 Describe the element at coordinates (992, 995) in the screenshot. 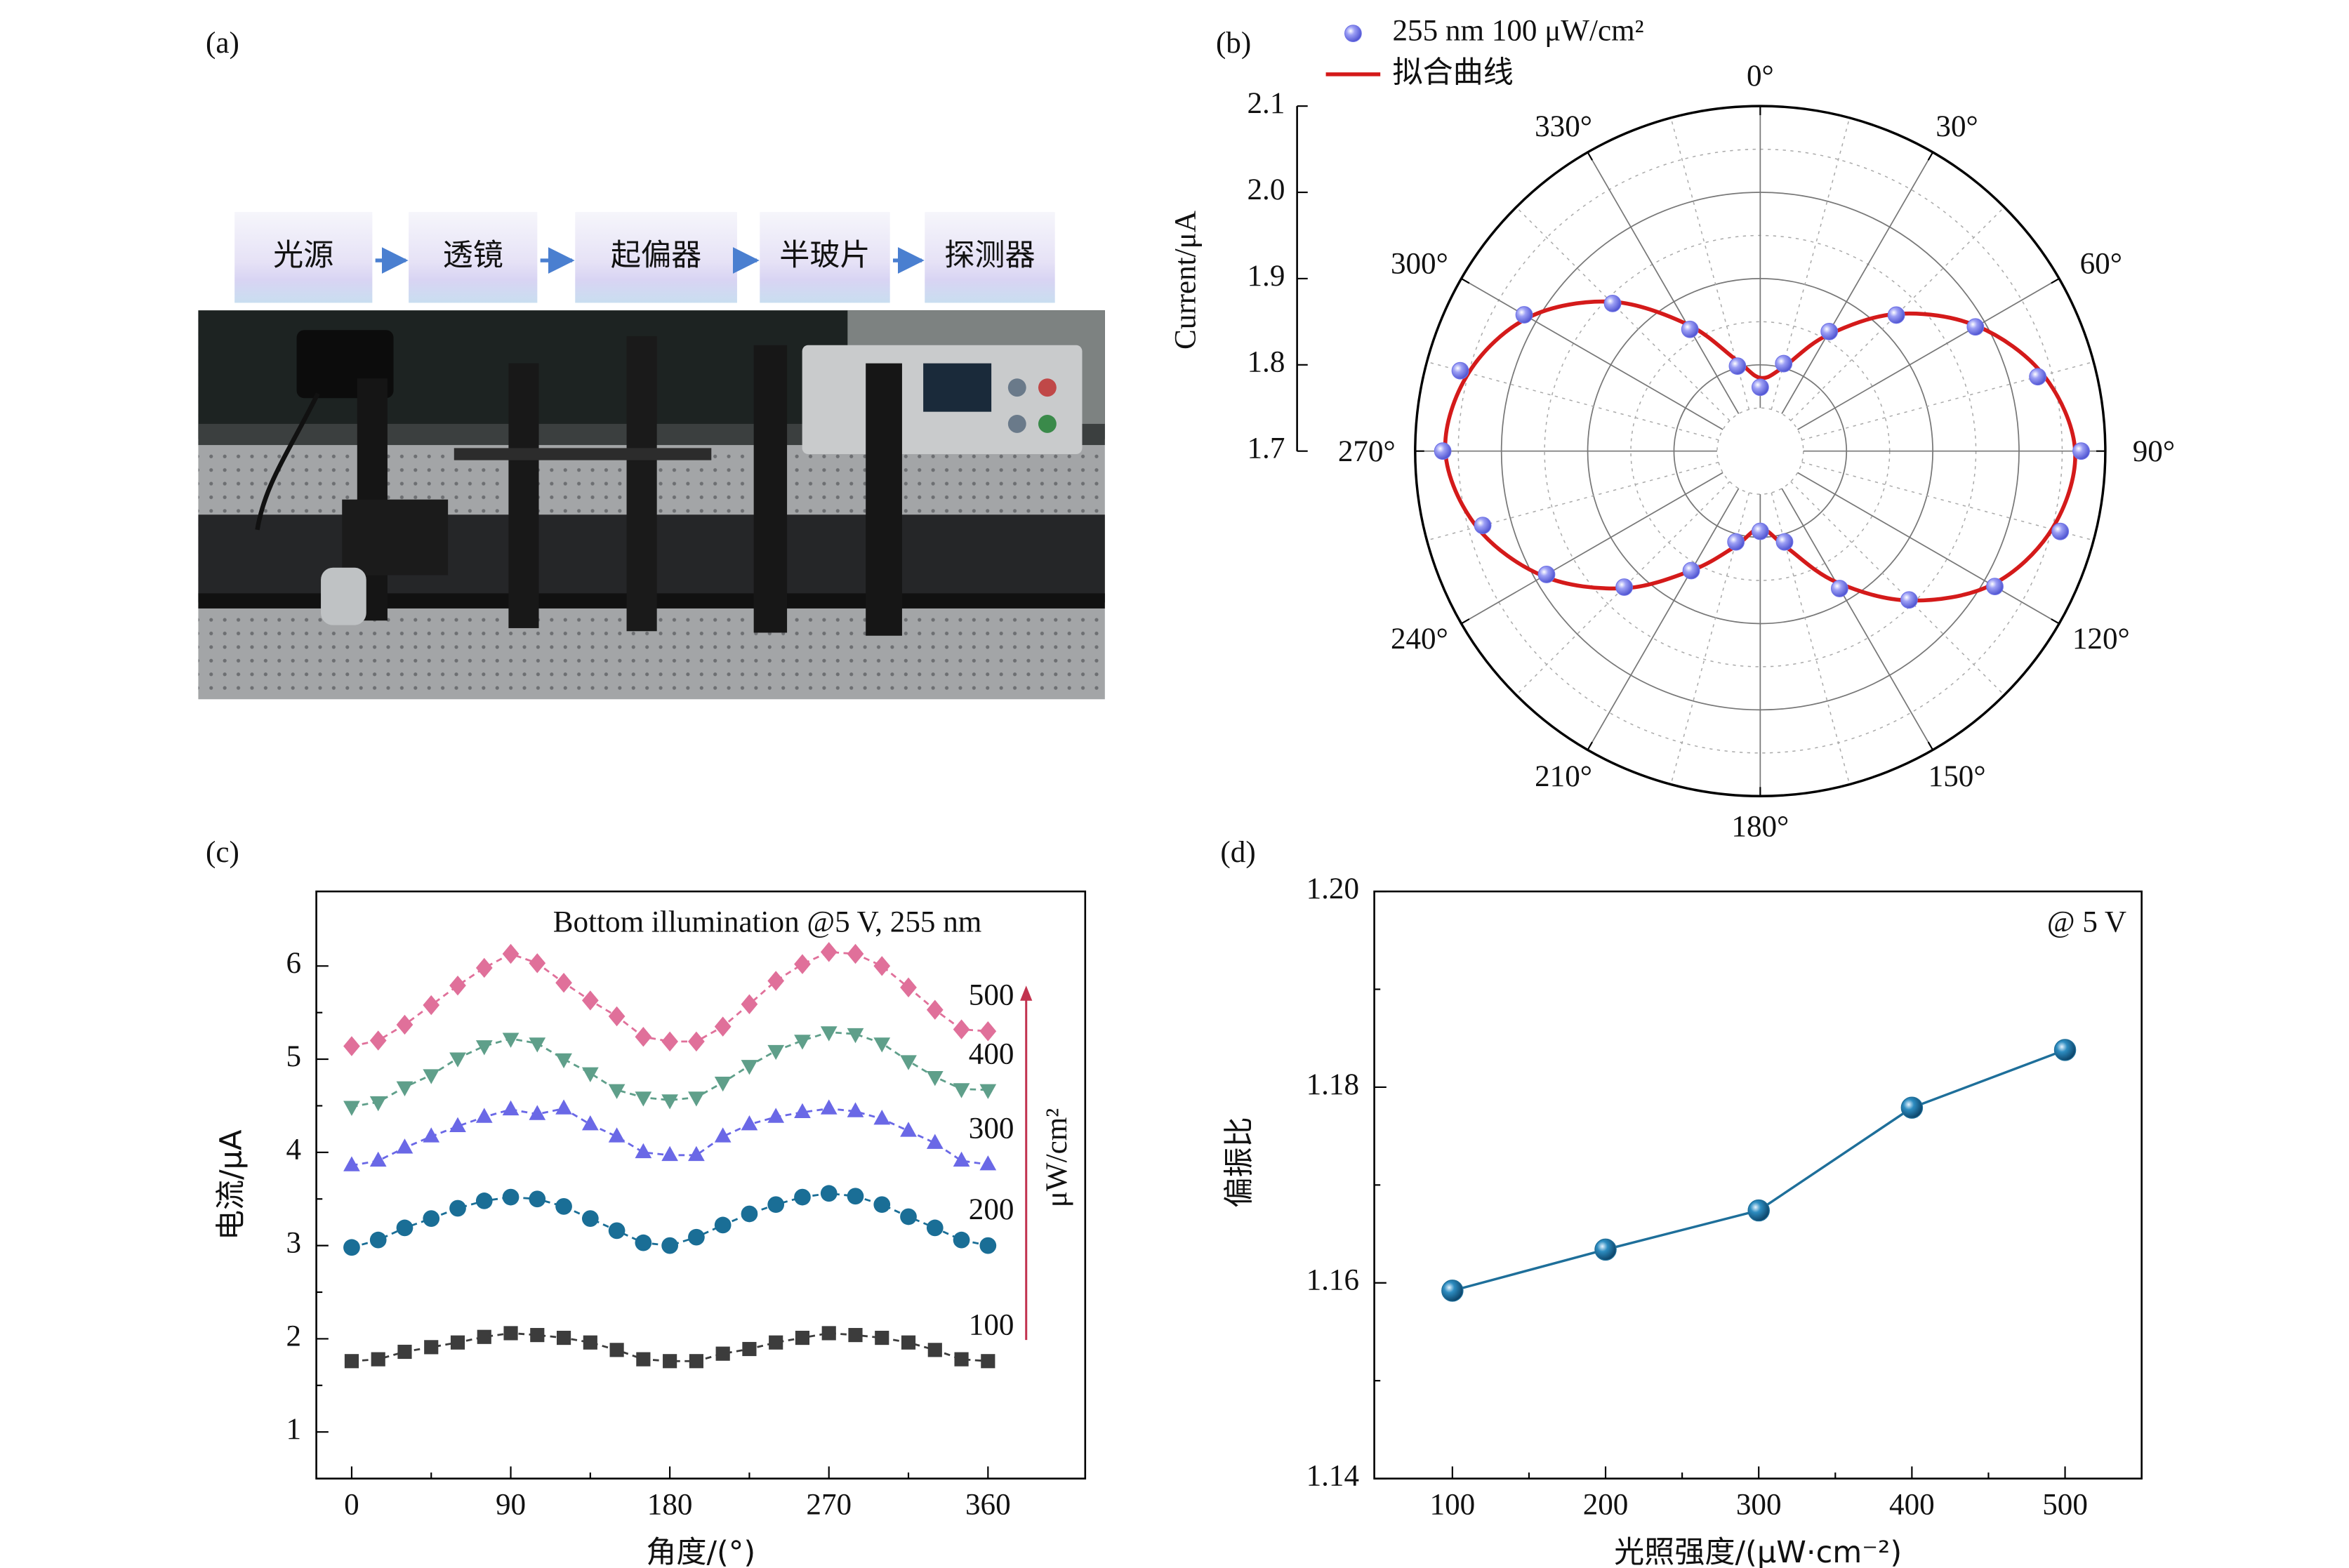

I see `series-label: 500` at that location.